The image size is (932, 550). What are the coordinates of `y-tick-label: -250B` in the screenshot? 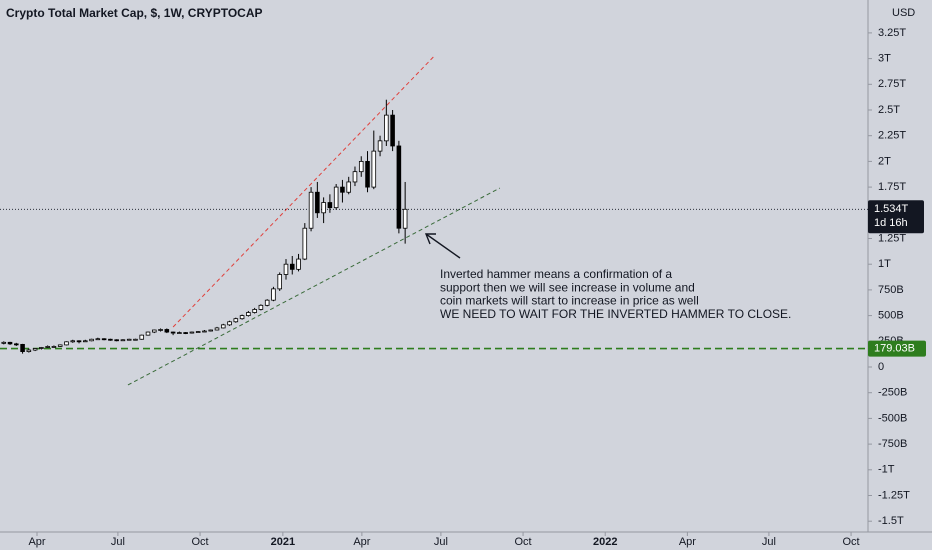 It's located at (892, 393).